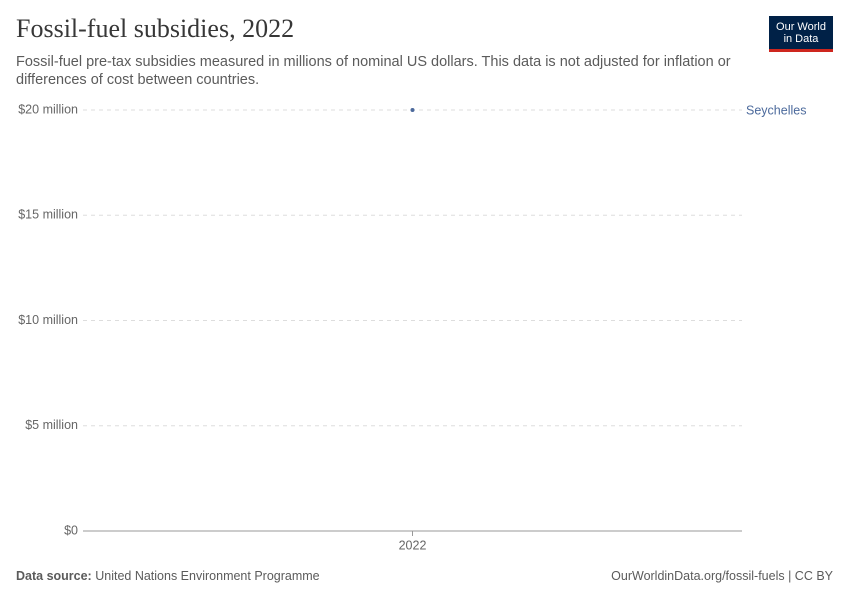 The width and height of the screenshot is (850, 600). Describe the element at coordinates (71, 530) in the screenshot. I see `y-tick-label: $0` at that location.